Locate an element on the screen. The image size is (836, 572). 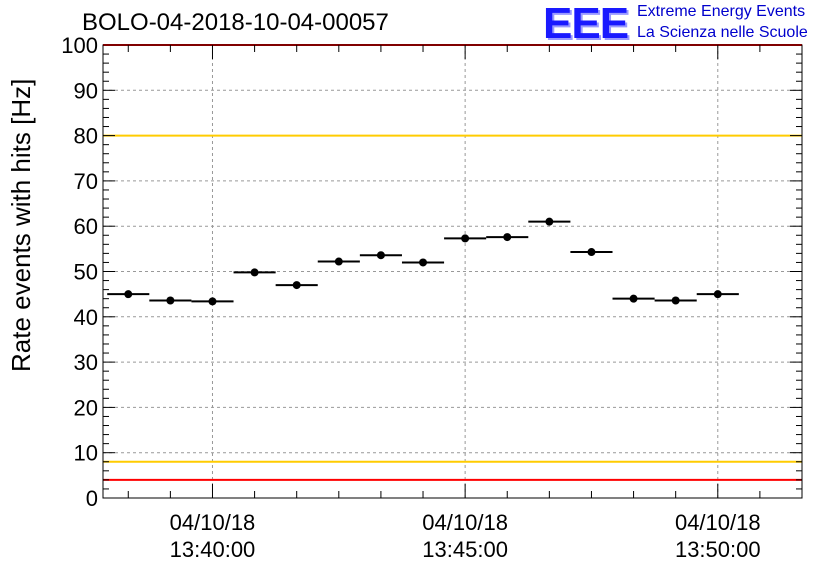
y-tick-label: 100 is located at coordinates (79, 45).